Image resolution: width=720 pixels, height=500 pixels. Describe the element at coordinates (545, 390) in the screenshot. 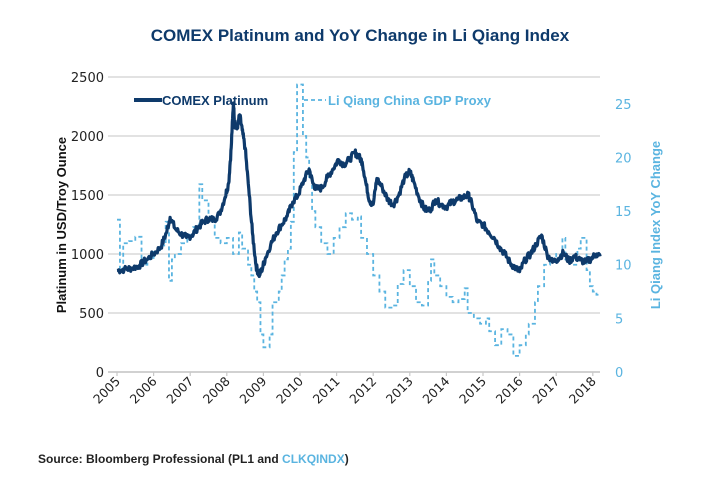

I see `x-tick-label: 2017` at that location.